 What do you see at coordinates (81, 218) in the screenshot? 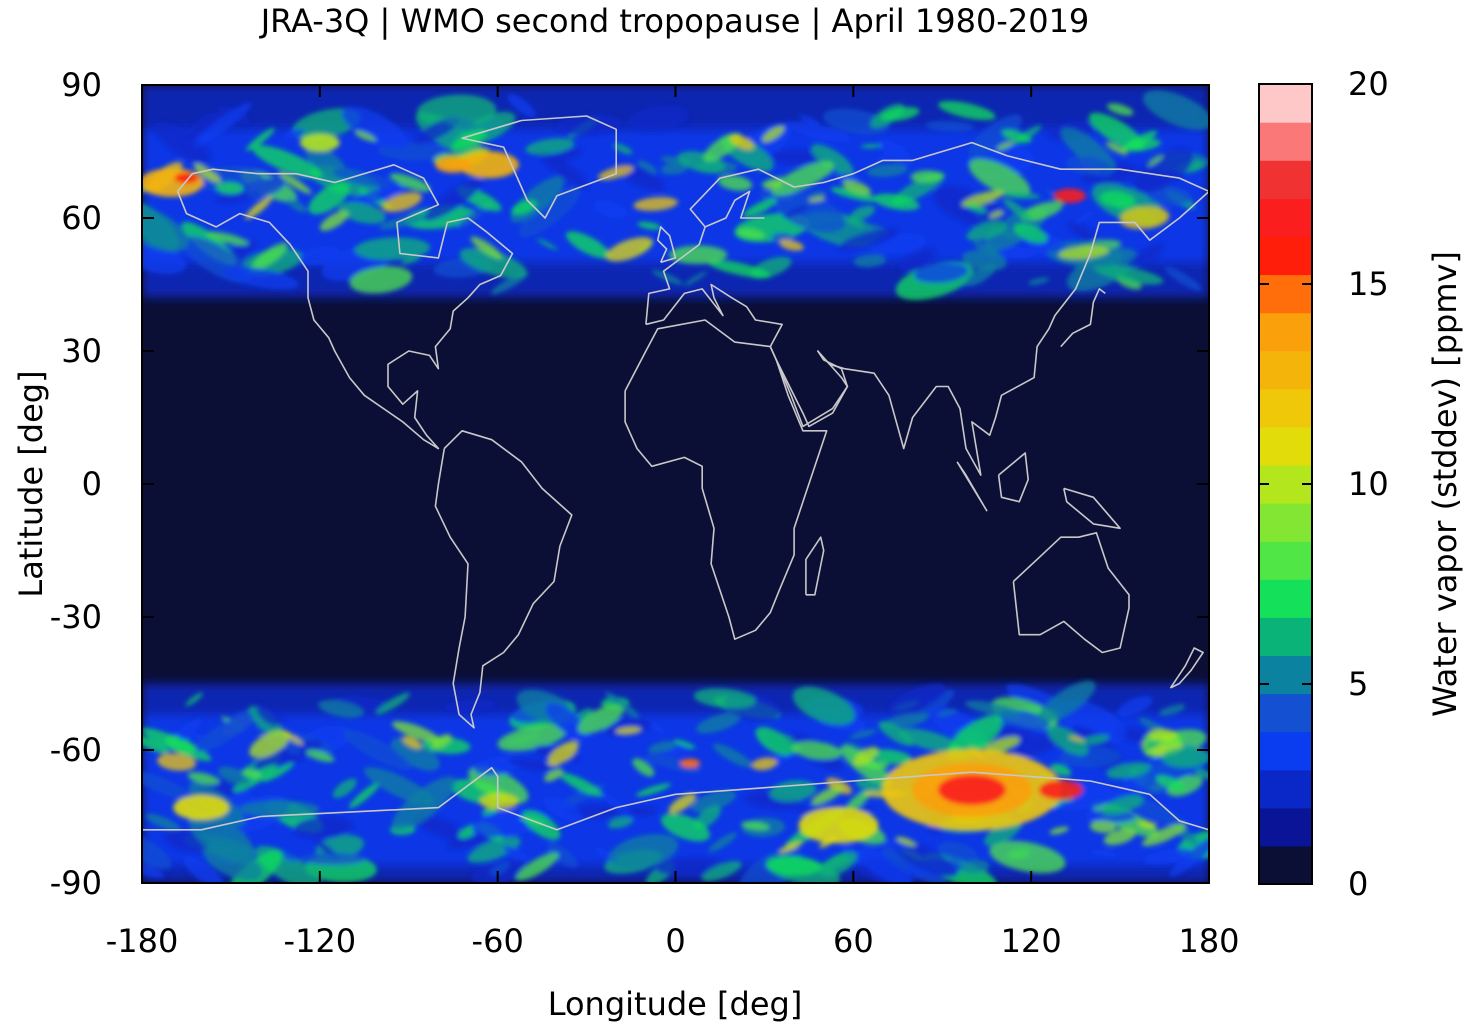
I see `y-tick-label: 60` at bounding box center [81, 218].